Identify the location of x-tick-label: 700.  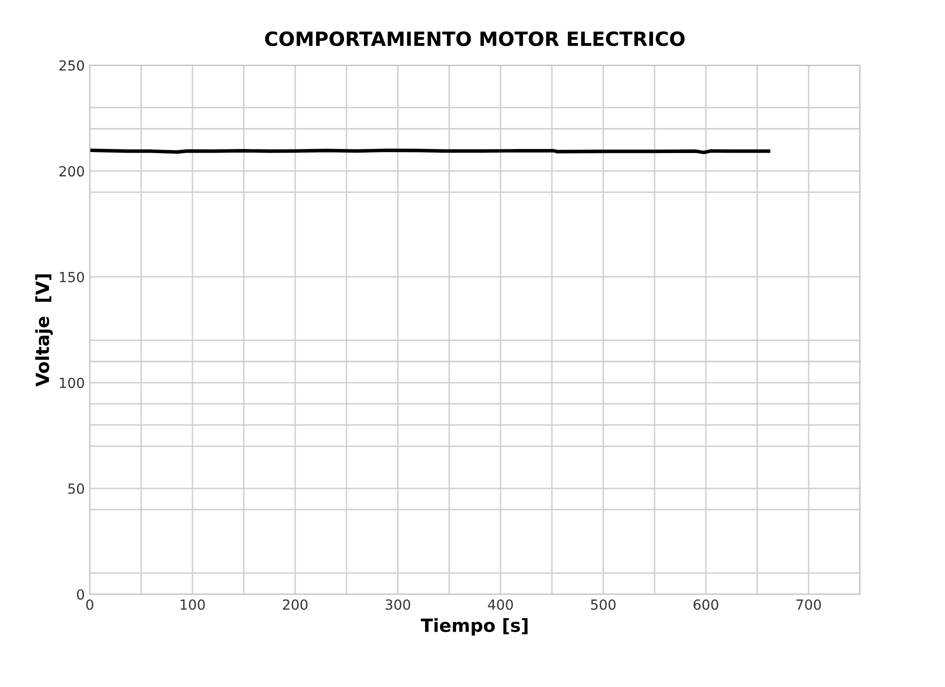
(808, 604).